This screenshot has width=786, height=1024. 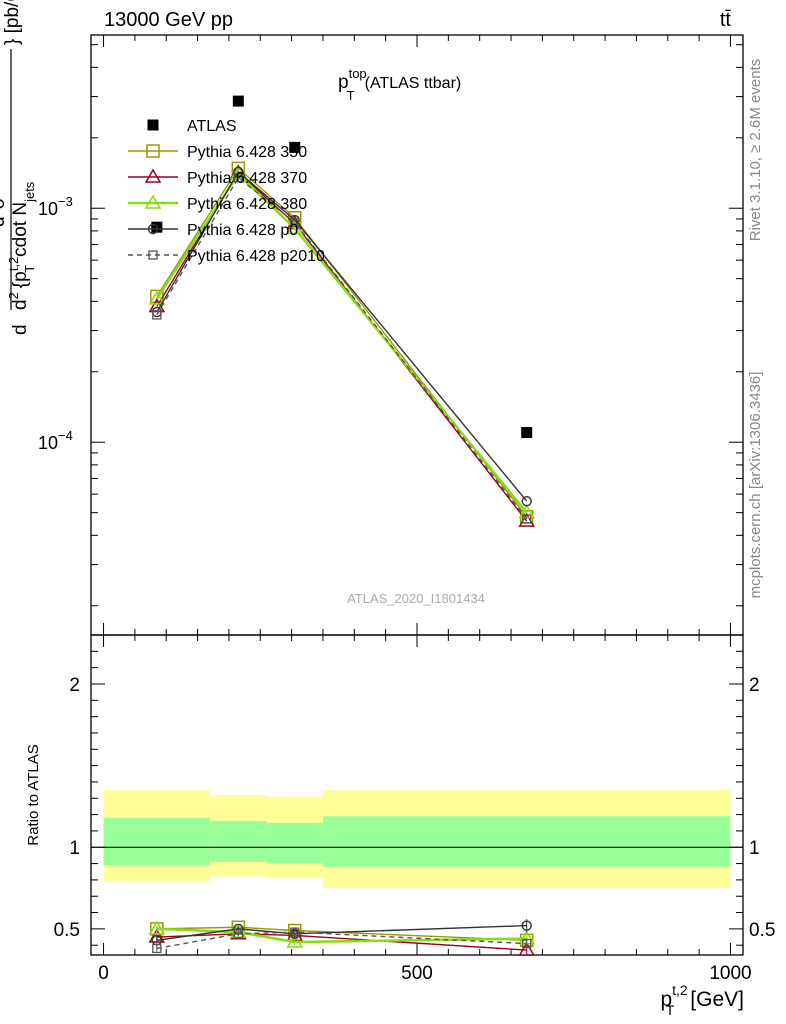 What do you see at coordinates (4, 205) in the screenshot?
I see `svg-text: d2σfid` at bounding box center [4, 205].